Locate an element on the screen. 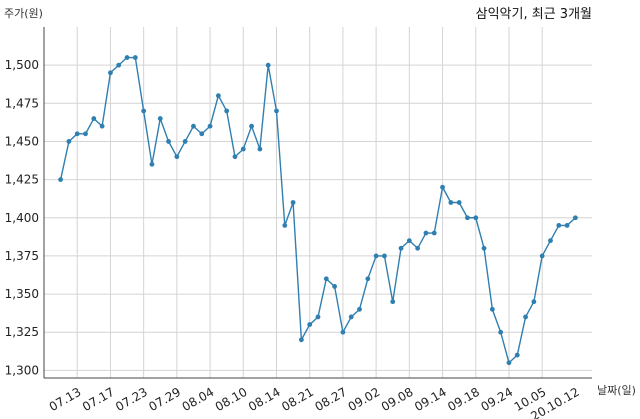  chart-title: 삼익악기, 최근 3개월 is located at coordinates (534, 14).